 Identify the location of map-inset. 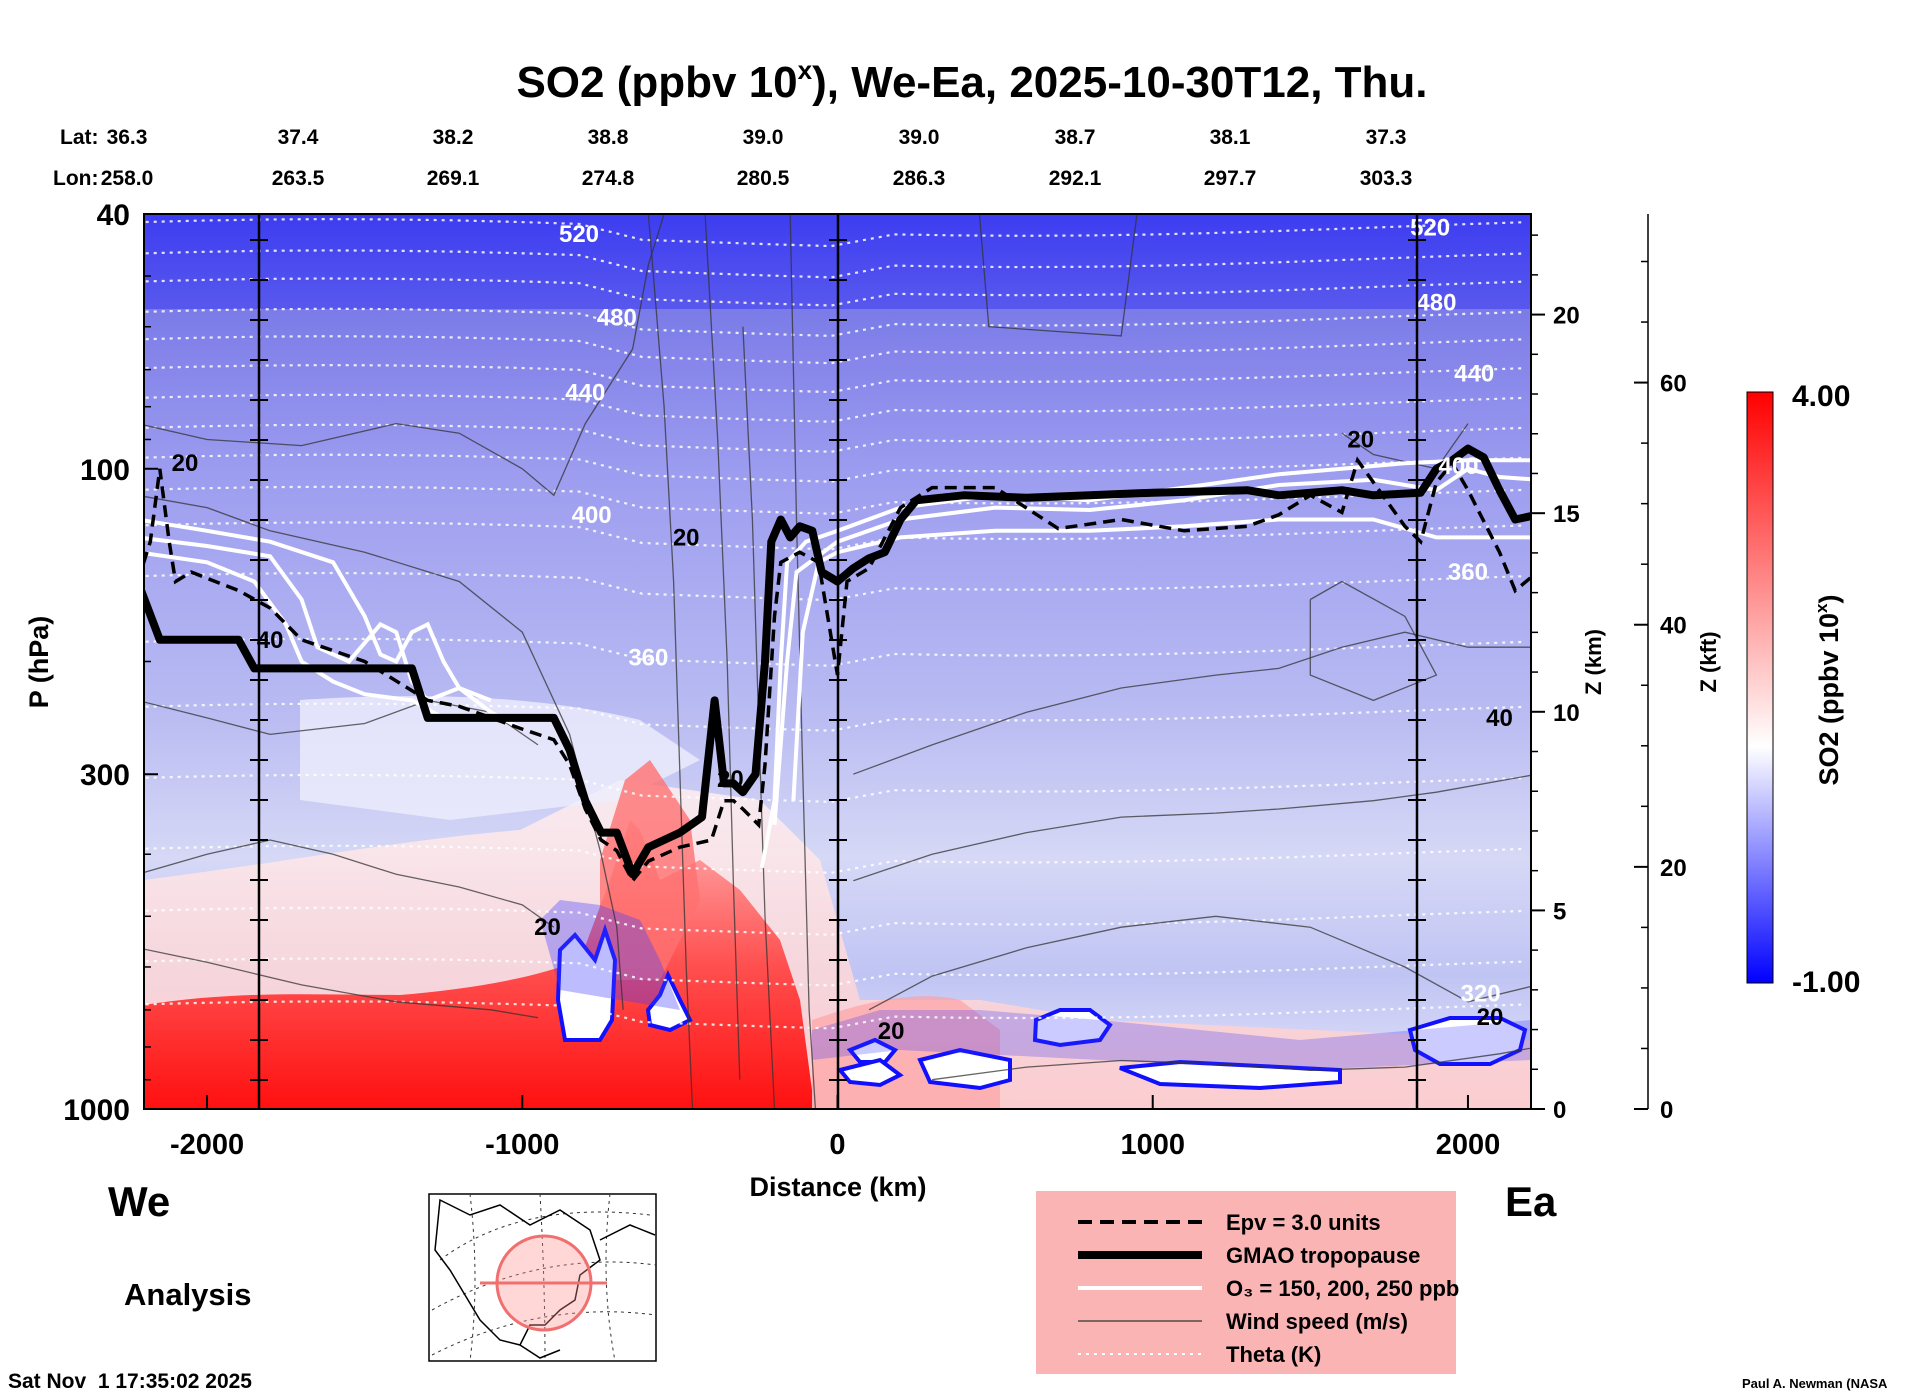
(542, 1277).